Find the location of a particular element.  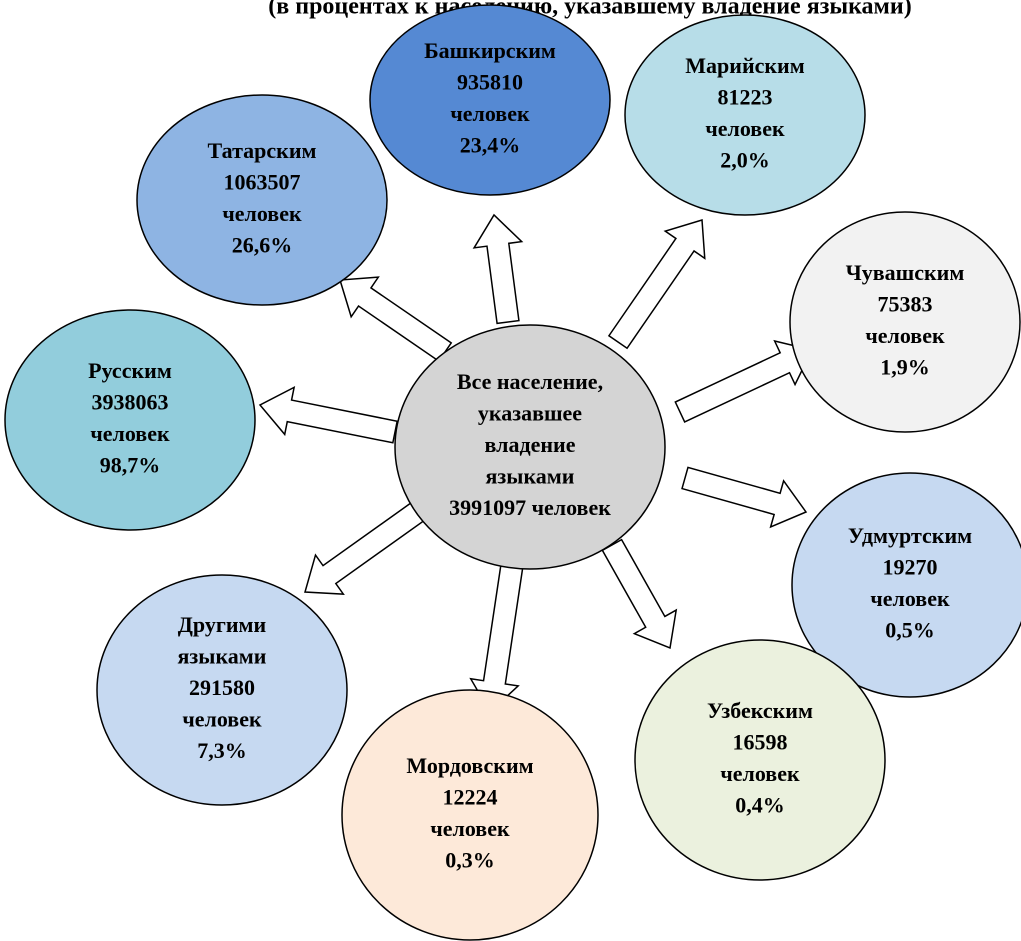

language-node-text: 935810 is located at coordinates (490, 81).